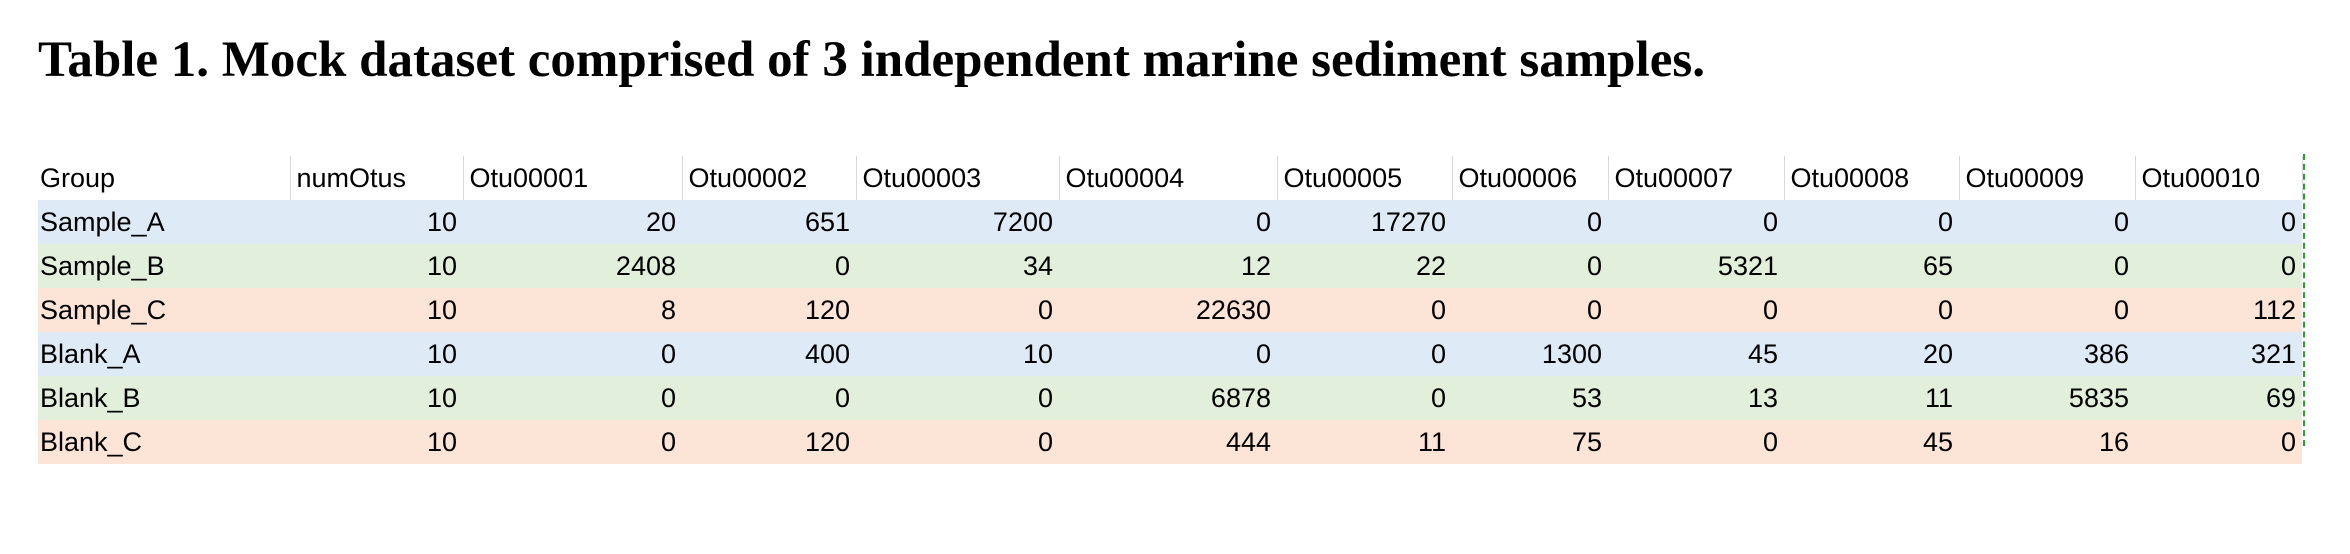  Describe the element at coordinates (164, 442) in the screenshot. I see `table-cell: Blank_C` at that location.